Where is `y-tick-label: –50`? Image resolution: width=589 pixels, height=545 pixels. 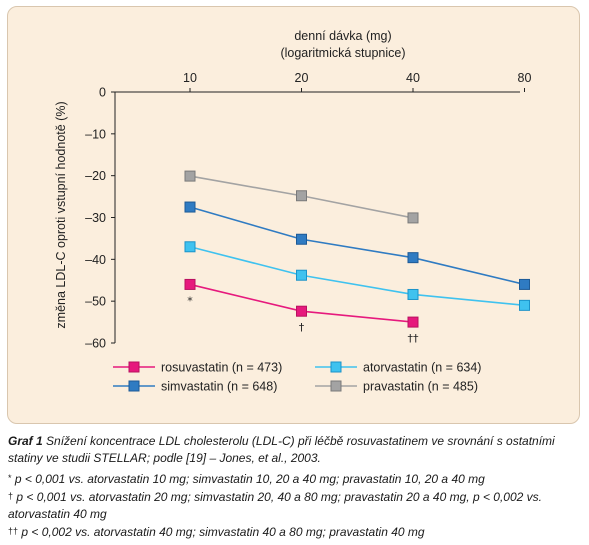
y-tick-label: –50 is located at coordinates (95, 302).